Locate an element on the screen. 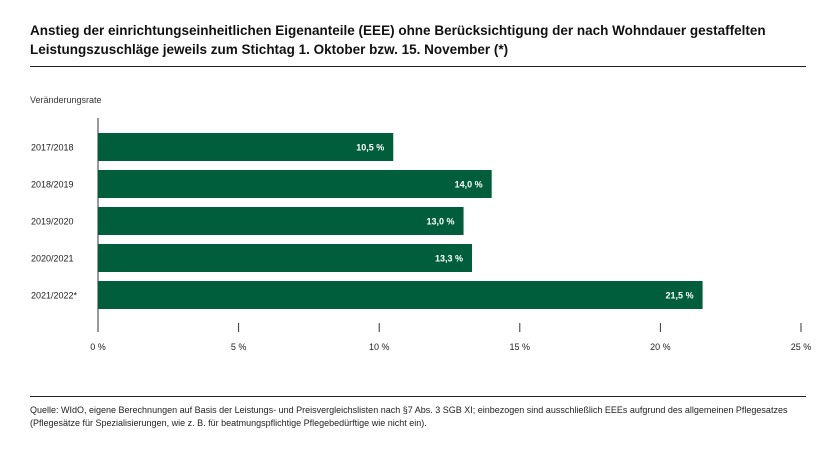  bar-value-label: 14,0 % is located at coordinates (469, 185).